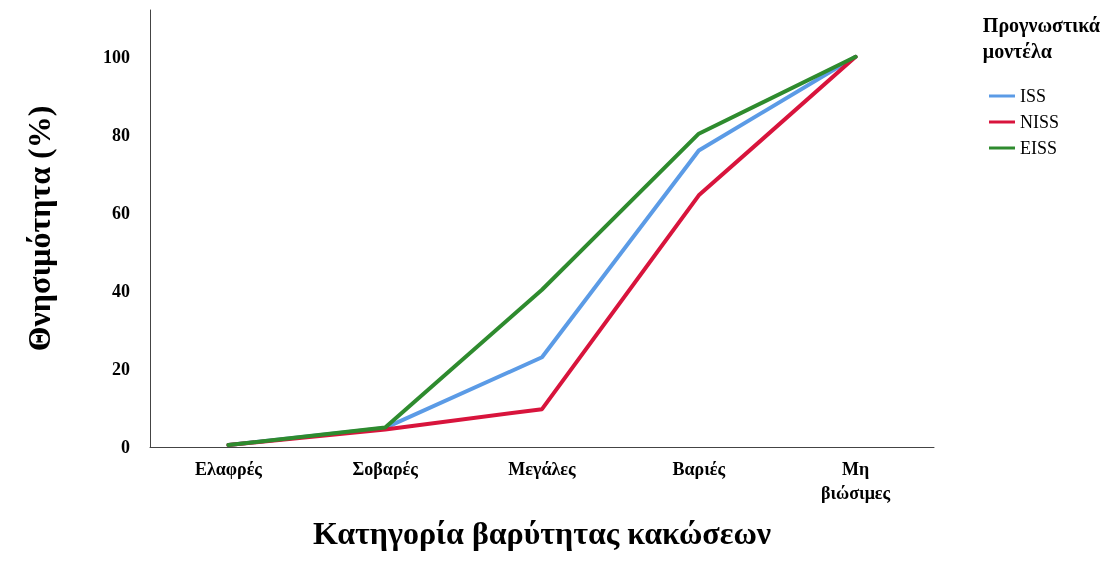  What do you see at coordinates (856, 481) in the screenshot?
I see `x-tick-label: Μη βιώσιμες` at bounding box center [856, 481].